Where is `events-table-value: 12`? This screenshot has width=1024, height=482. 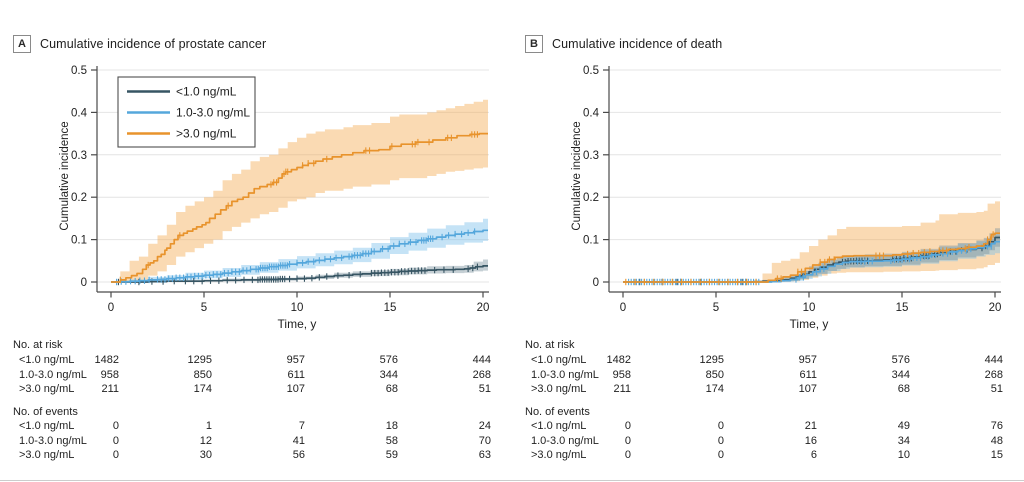
events-table-value: 12 is located at coordinates (205, 441).